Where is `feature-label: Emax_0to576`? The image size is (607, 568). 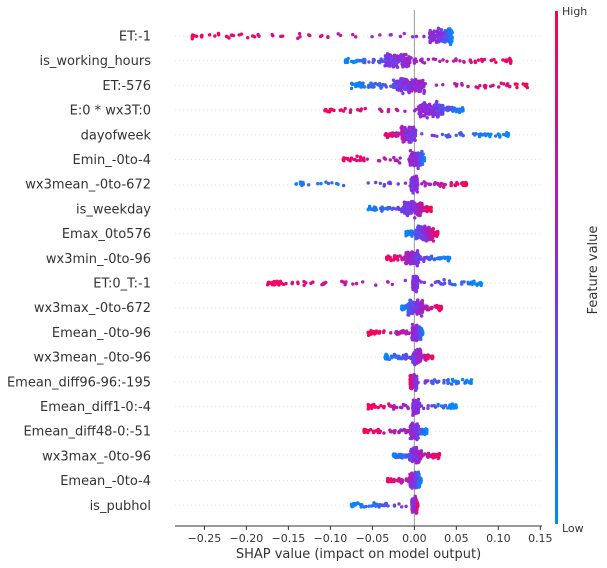 feature-label: Emax_0to576 is located at coordinates (106, 234).